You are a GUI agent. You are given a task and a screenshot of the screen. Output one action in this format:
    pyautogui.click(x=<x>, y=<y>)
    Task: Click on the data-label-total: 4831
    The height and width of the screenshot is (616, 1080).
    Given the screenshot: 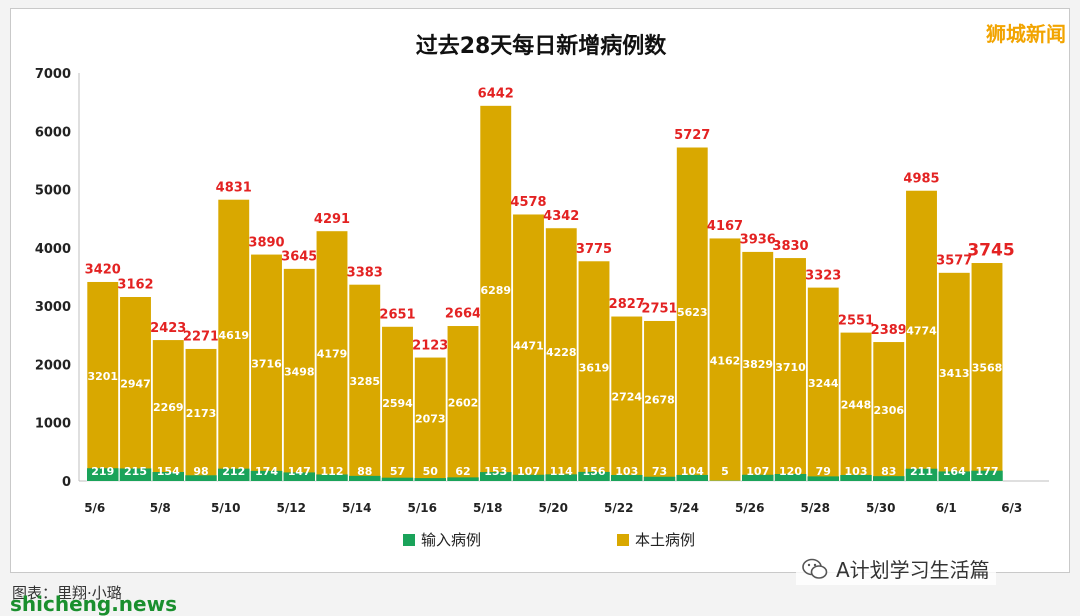 What is the action you would take?
    pyautogui.click(x=234, y=187)
    